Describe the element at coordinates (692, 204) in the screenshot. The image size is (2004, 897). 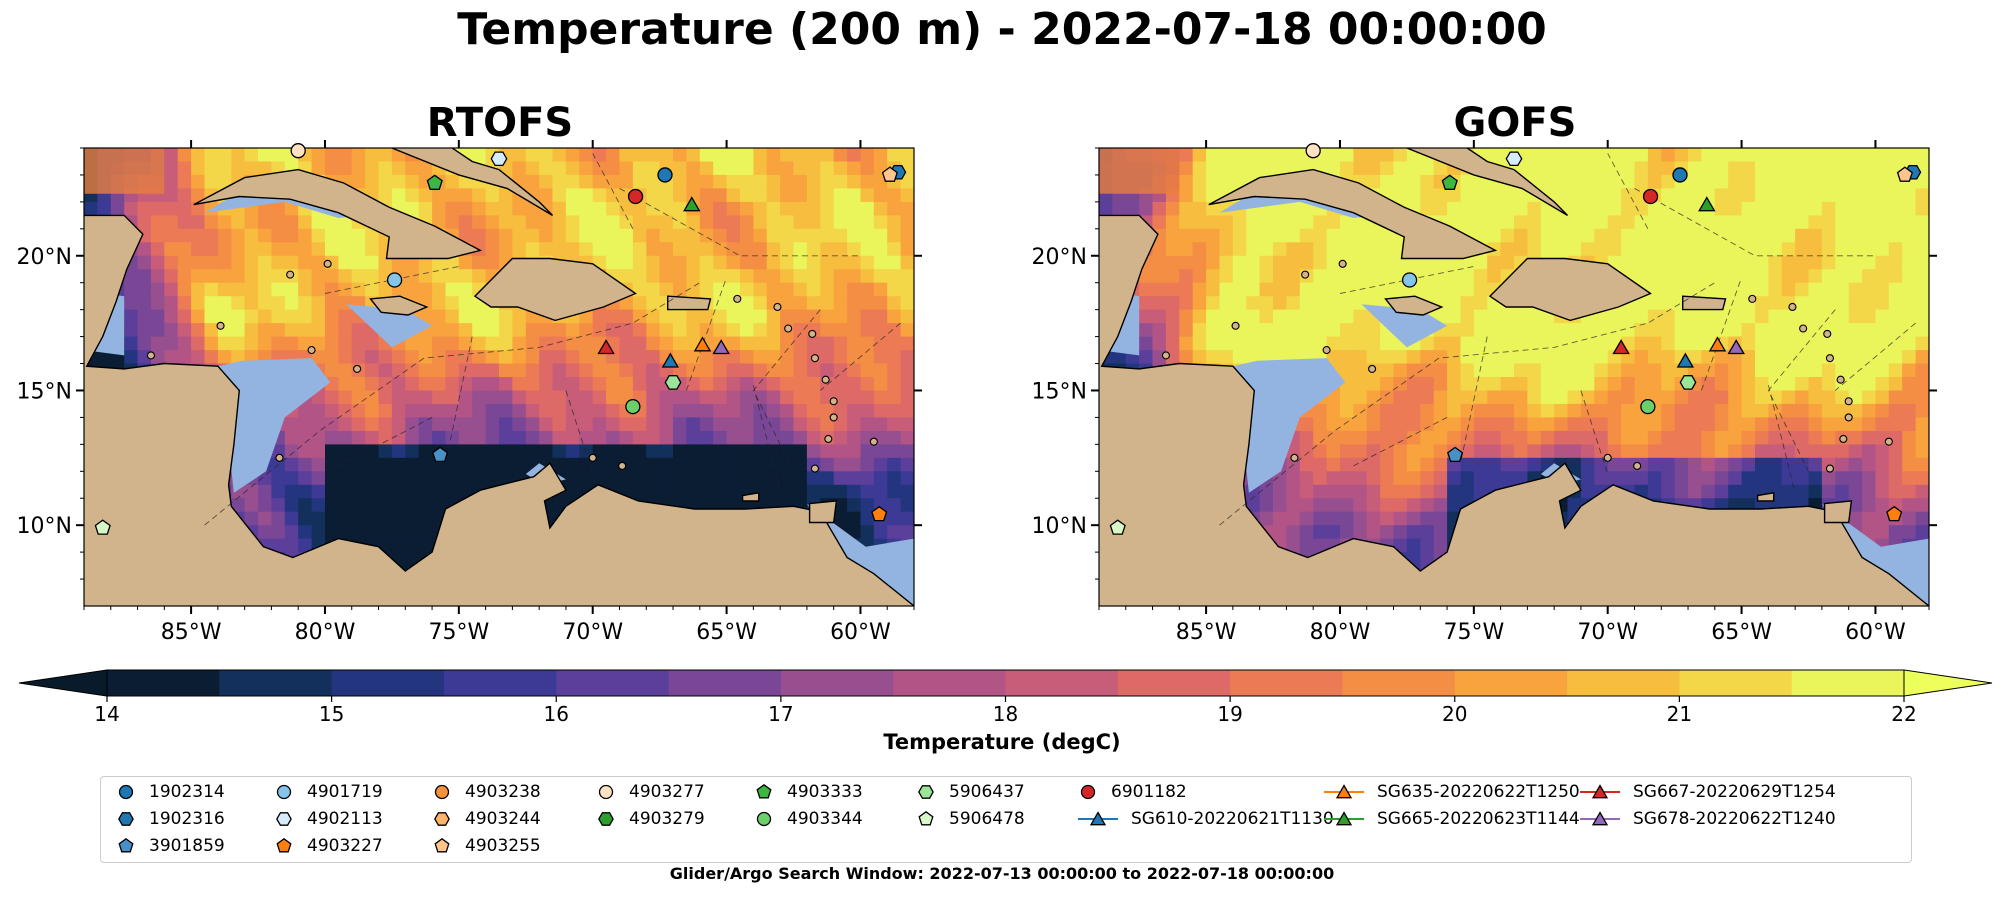
I see `marker-SG665-20220623T1144` at that location.